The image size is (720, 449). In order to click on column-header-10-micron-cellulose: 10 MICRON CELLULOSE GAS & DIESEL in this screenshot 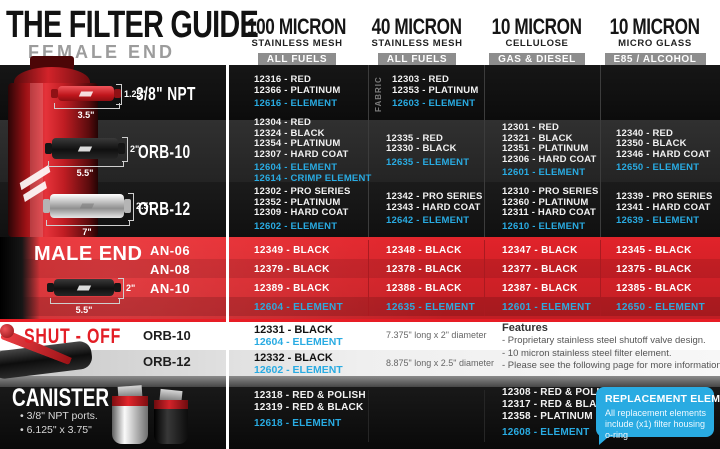, I will do `click(537, 41)`.